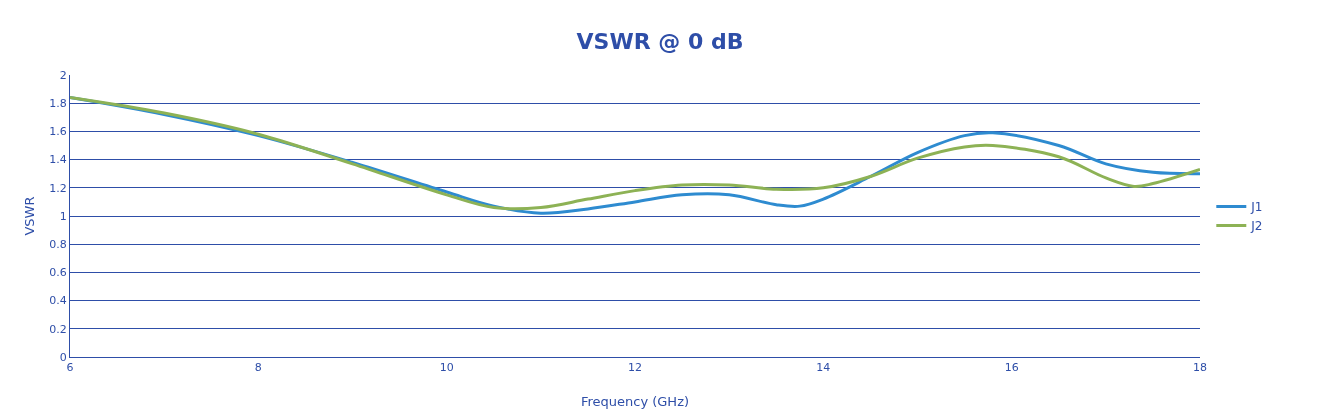  I want to click on x-tick-label: 16, so click(1011, 368).